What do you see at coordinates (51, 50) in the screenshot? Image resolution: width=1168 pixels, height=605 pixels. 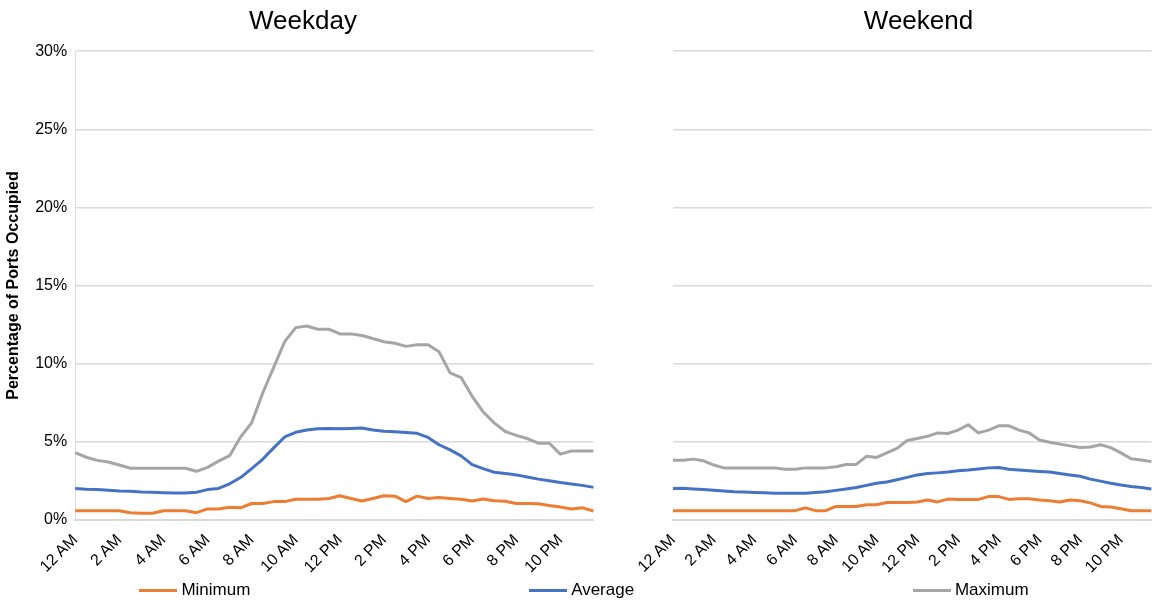 I see `y-tick-label: 30%` at bounding box center [51, 50].